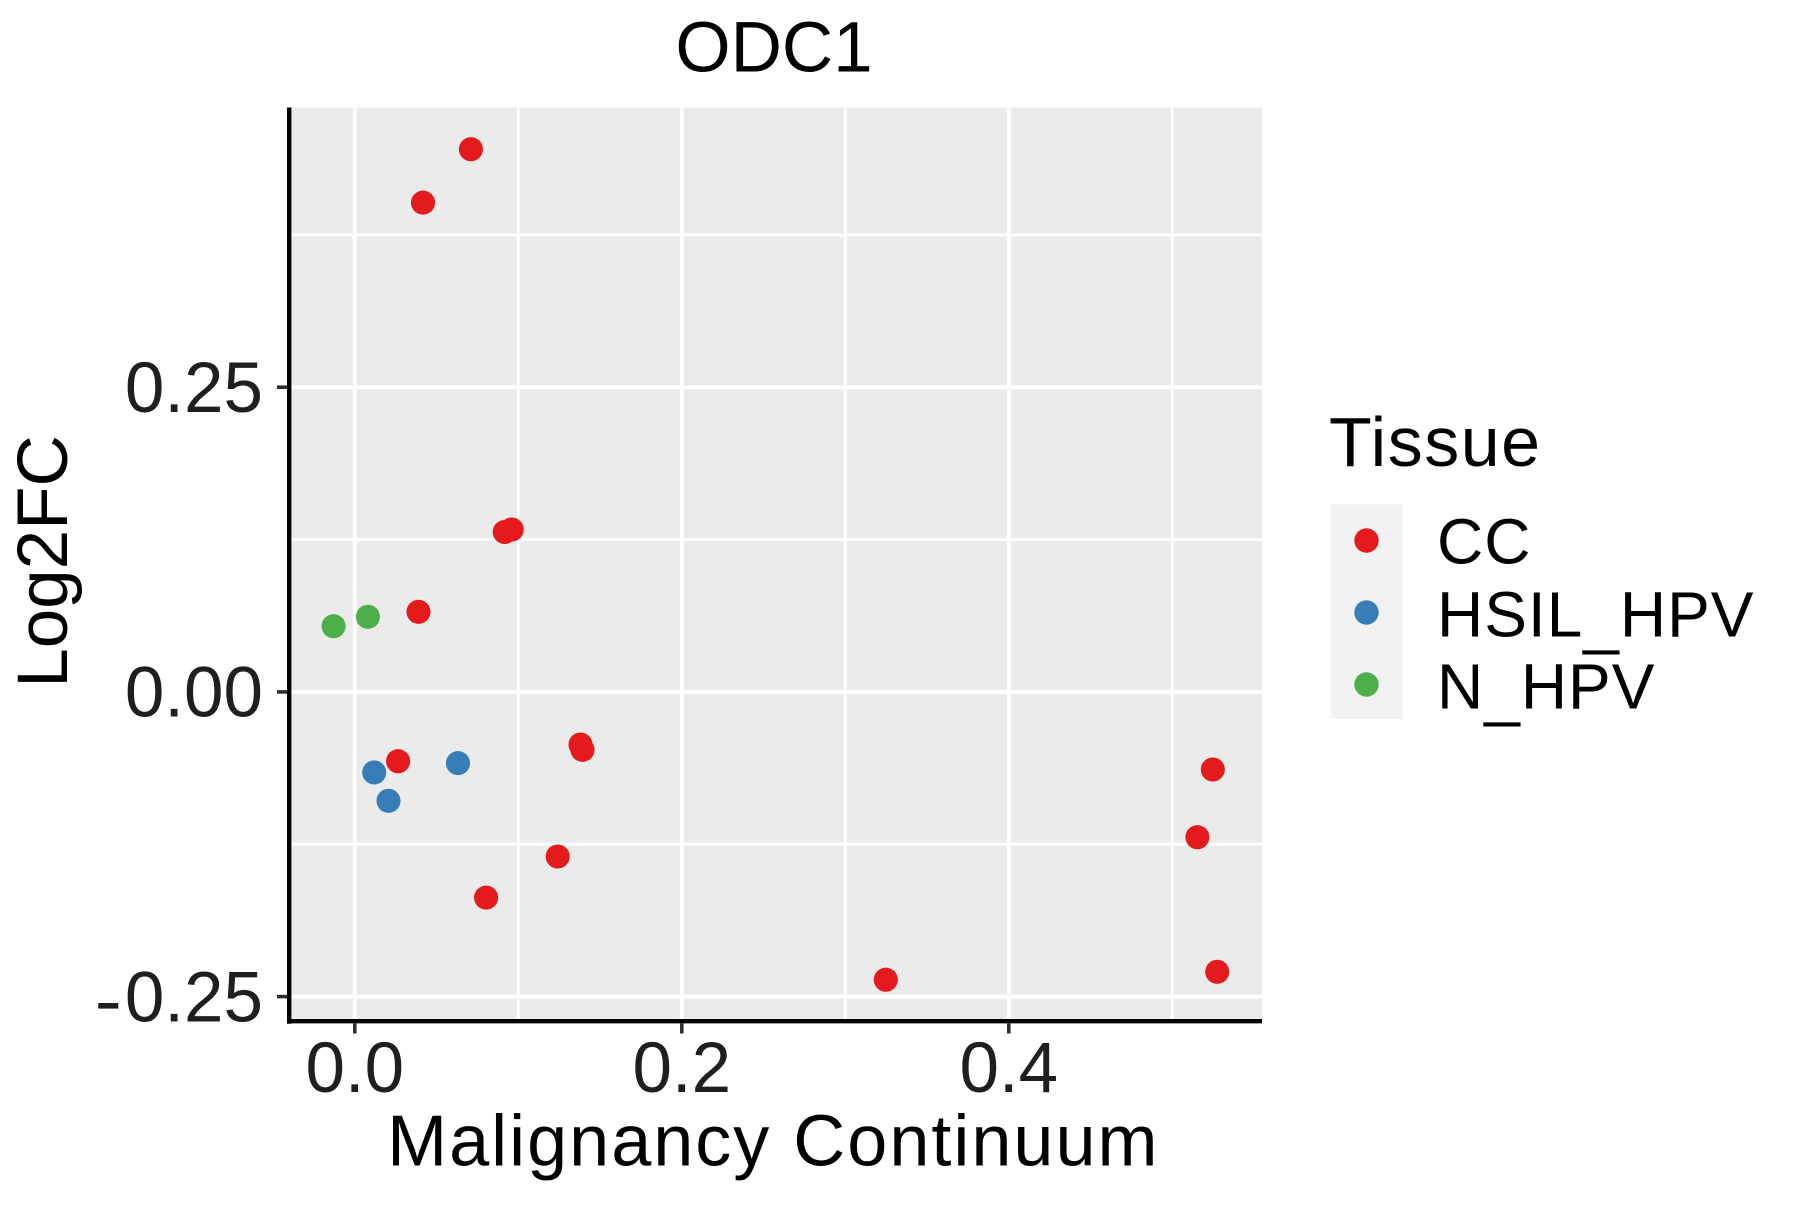 The width and height of the screenshot is (1800, 1205). I want to click on svg-text: Malignancy Continuum, so click(773, 1142).